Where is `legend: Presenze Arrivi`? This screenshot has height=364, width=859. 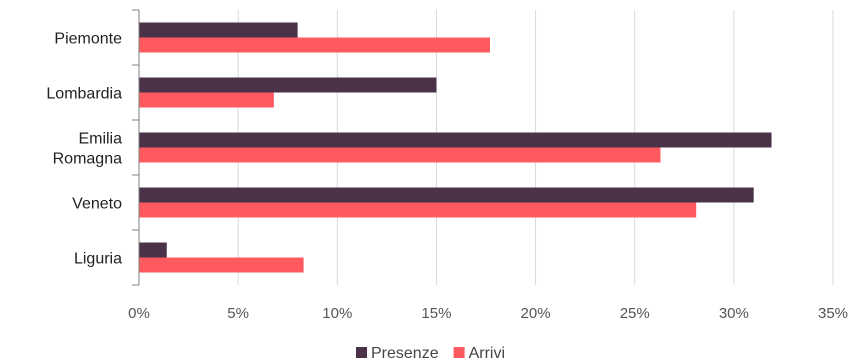
legend: Presenze Arrivi is located at coordinates (430, 353).